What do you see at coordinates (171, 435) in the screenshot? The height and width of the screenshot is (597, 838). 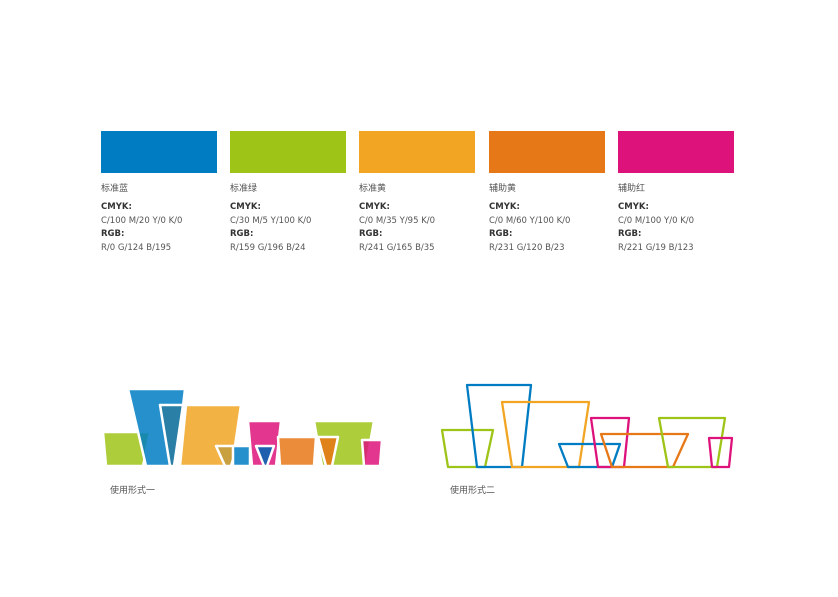 I see `shape-teal` at bounding box center [171, 435].